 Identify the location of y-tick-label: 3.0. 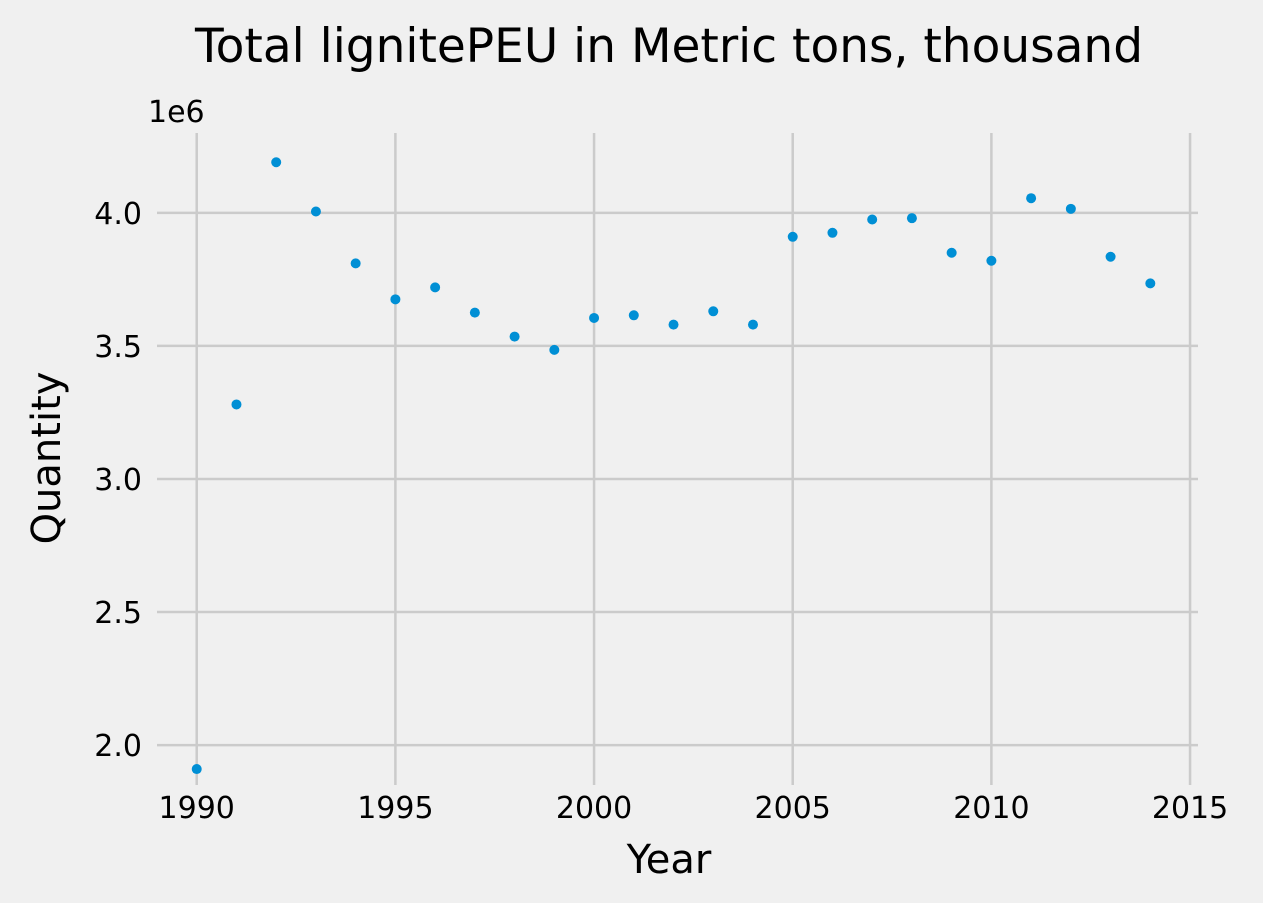
(118, 480).